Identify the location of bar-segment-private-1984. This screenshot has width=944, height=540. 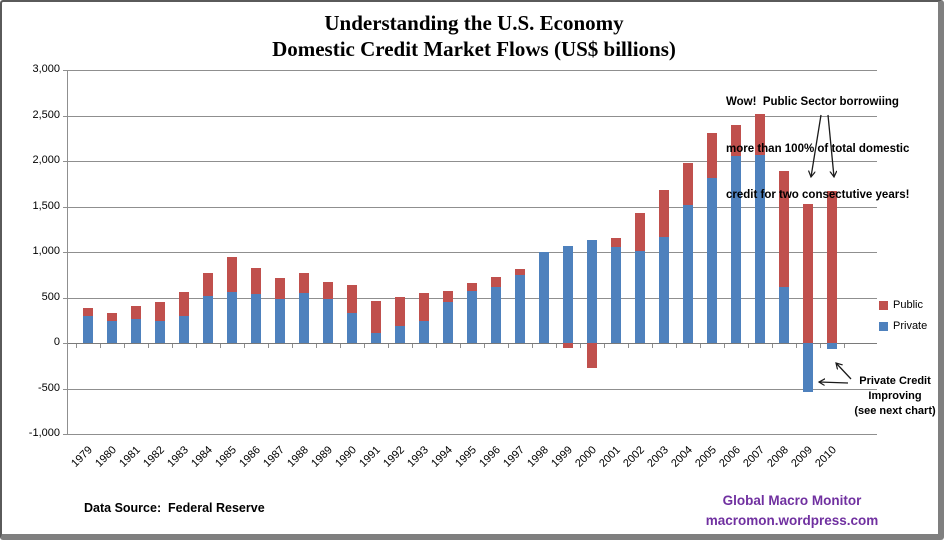
(208, 319).